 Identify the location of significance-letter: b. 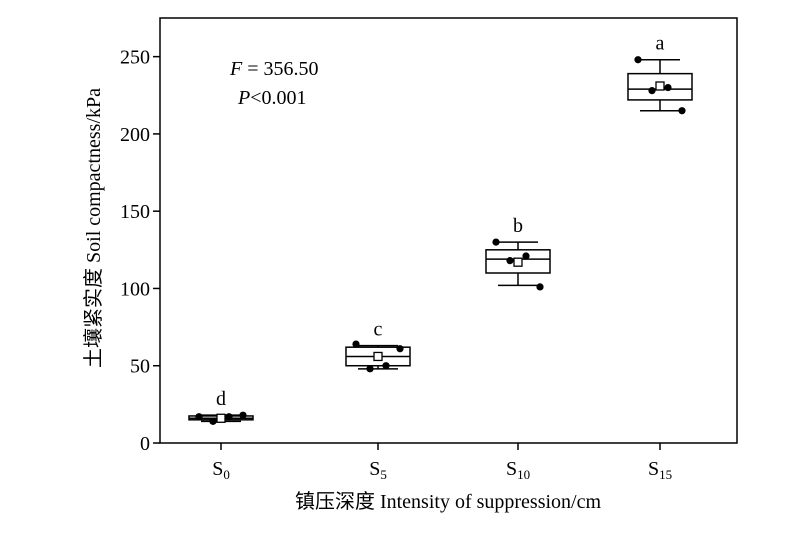
(518, 226).